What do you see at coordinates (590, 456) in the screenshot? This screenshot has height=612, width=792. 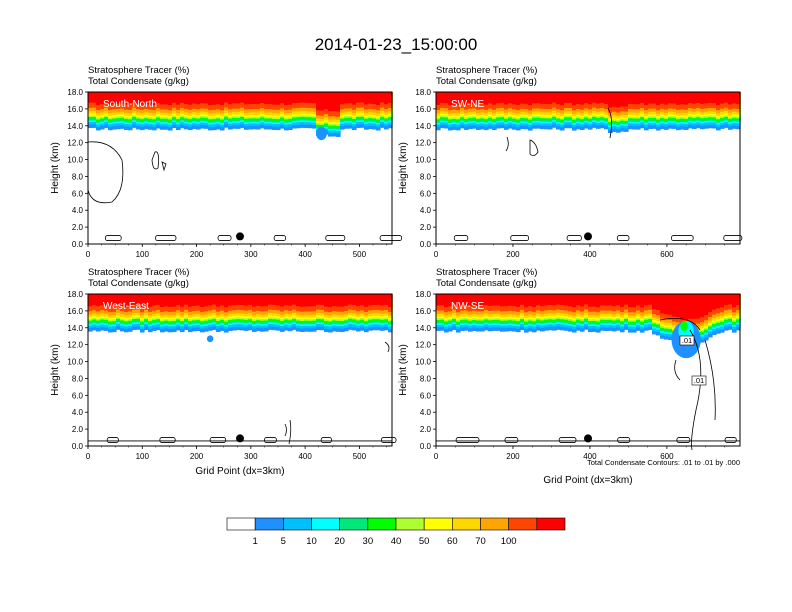 I see `x-tick-label: 400` at bounding box center [590, 456].